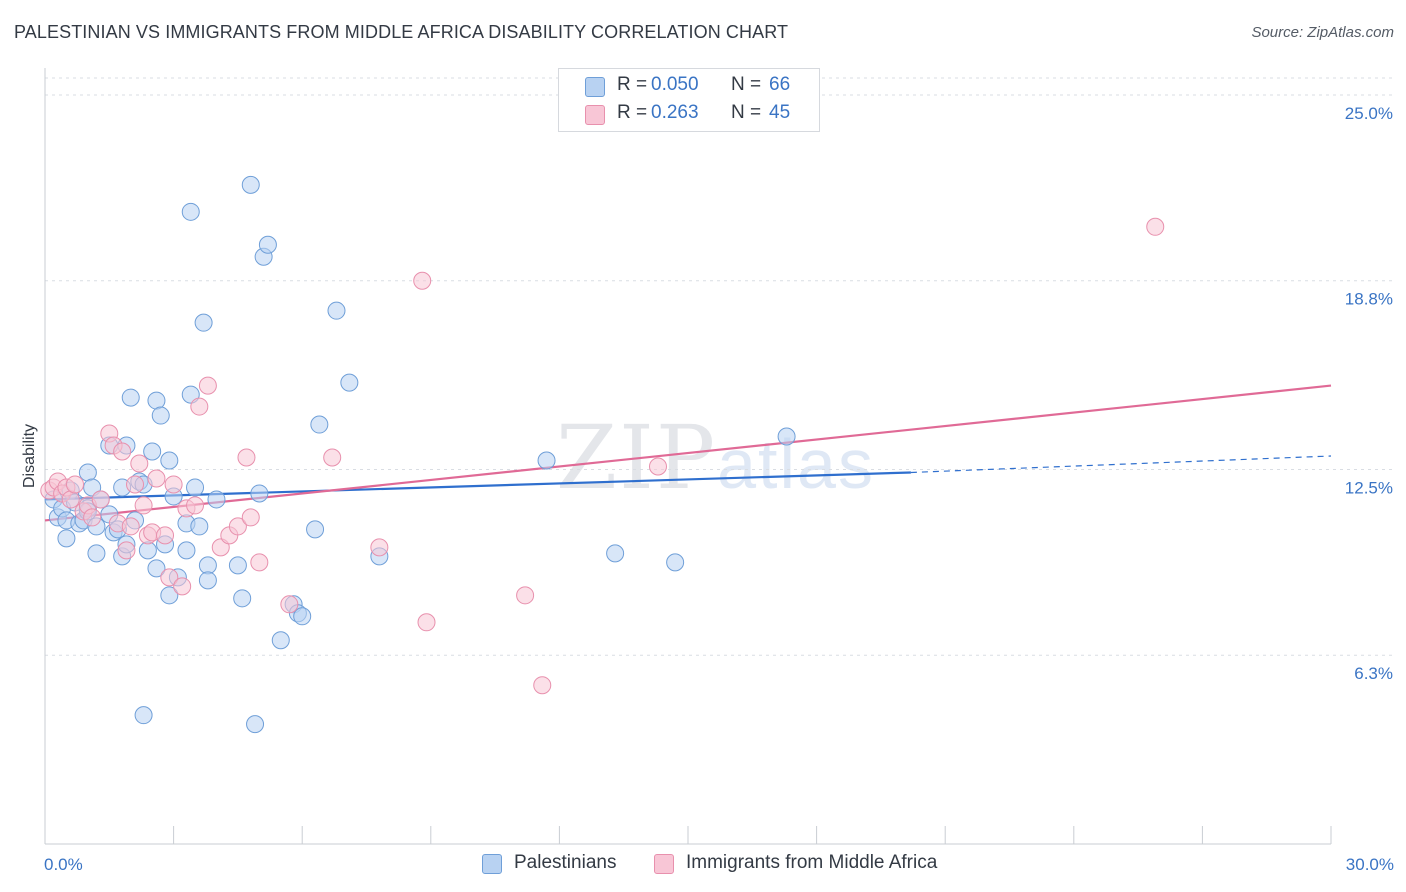 The height and width of the screenshot is (892, 1406). What do you see at coordinates (1121, 464) in the screenshot?
I see `trend-line-palestinians-extension` at bounding box center [1121, 464].